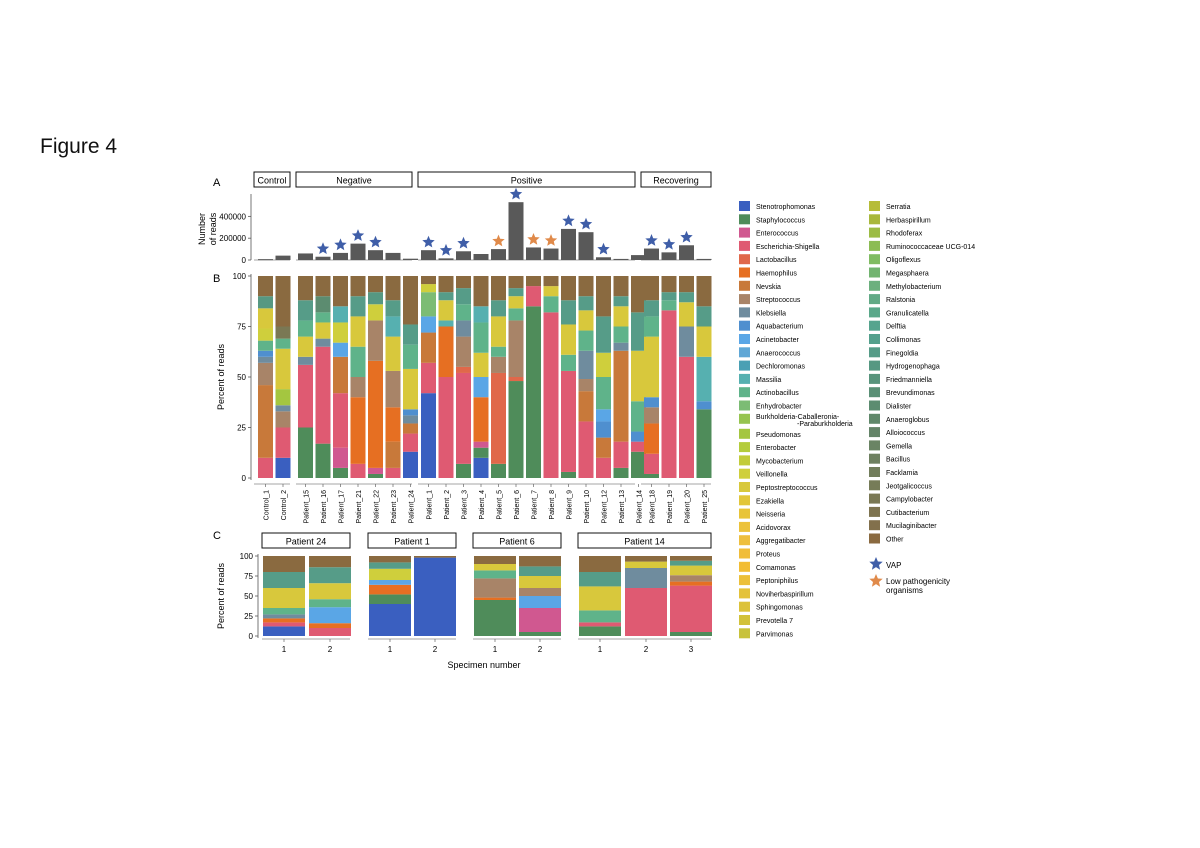  What do you see at coordinates (481, 387) in the screenshot?
I see `segment-patient-4-acinetobacter` at bounding box center [481, 387].